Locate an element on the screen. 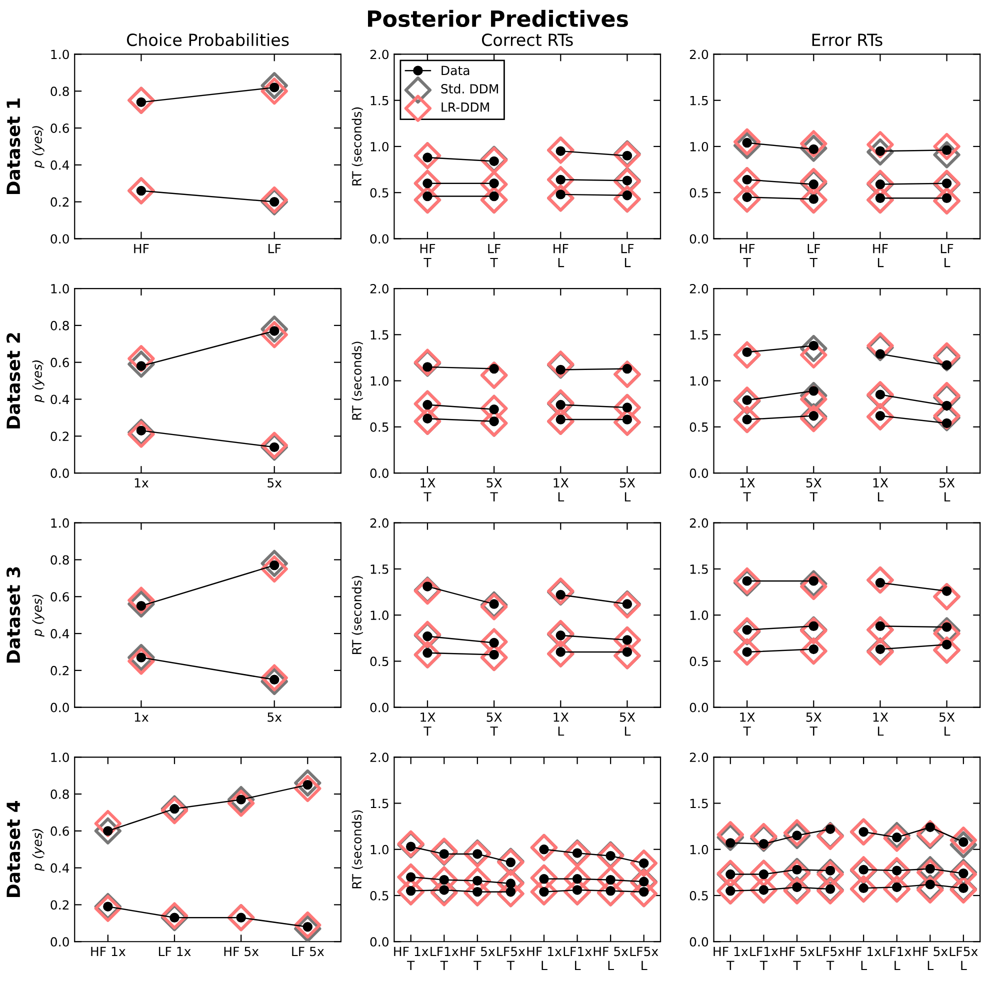 Image resolution: width=995 pixels, height=986 pixels. x-tick-label: HF 5x is located at coordinates (241, 951).